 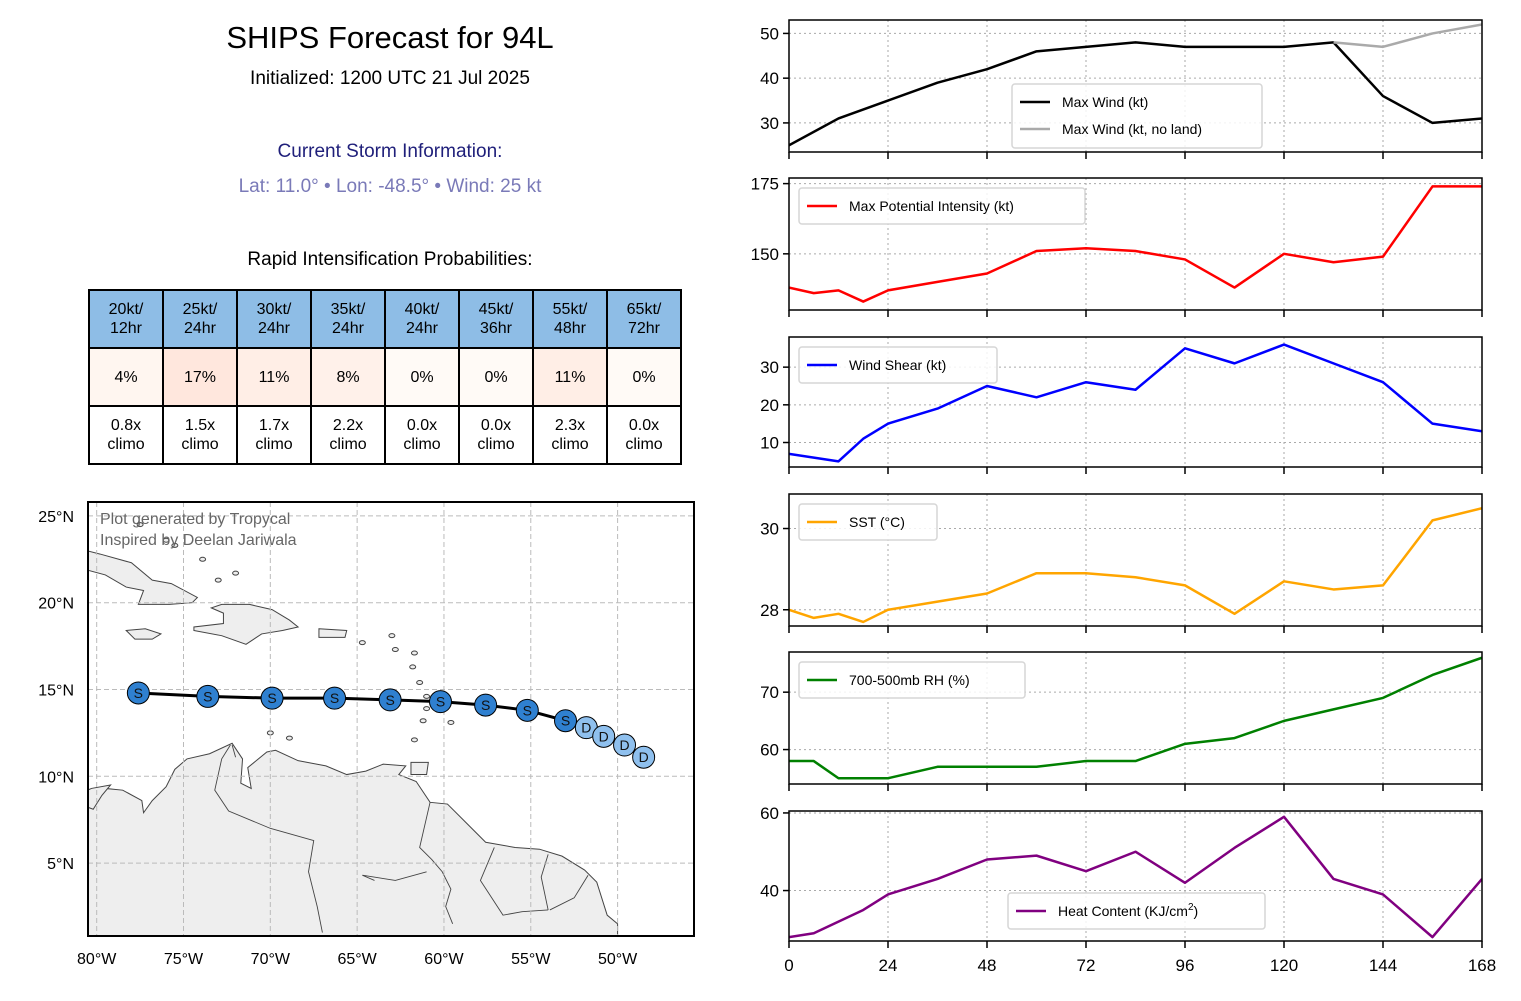 I want to click on map-lon-tick-label: 75°W, so click(x=184, y=959).